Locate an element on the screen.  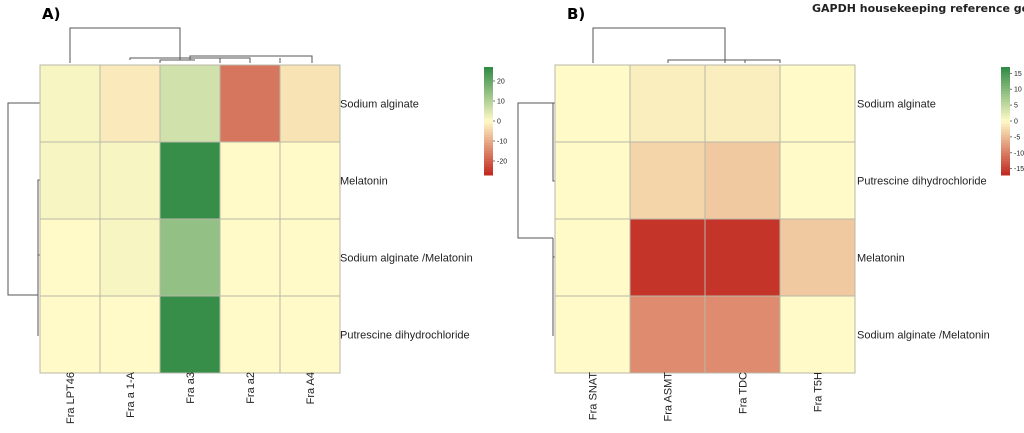
panel-b-label: B) is located at coordinates (576, 14).